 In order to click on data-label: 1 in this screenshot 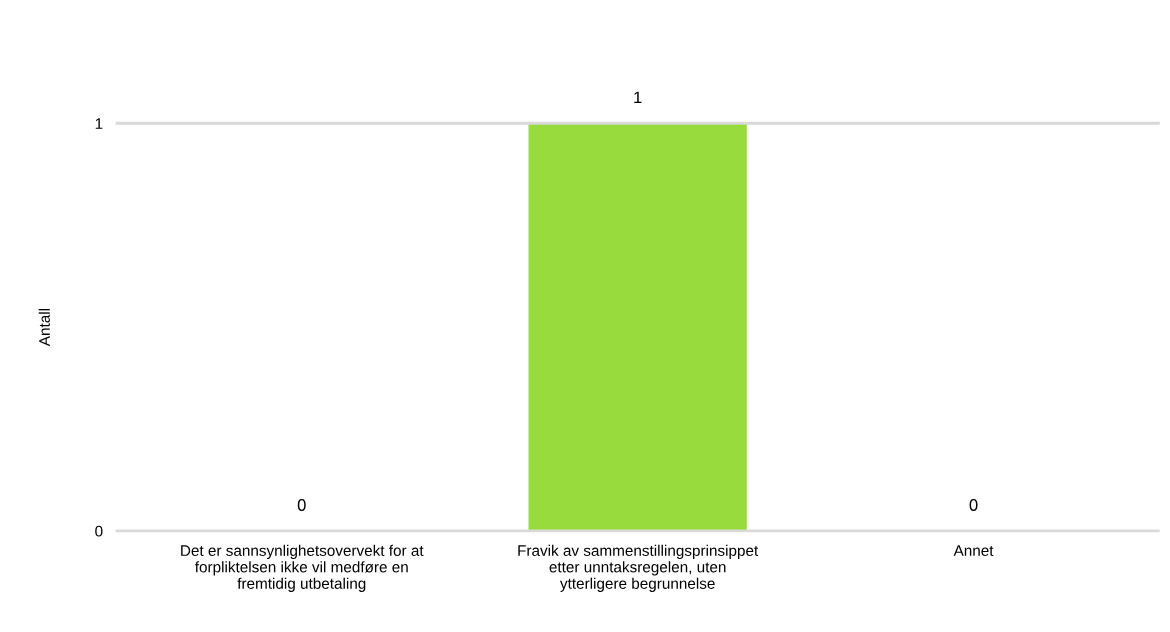, I will do `click(638, 97)`.